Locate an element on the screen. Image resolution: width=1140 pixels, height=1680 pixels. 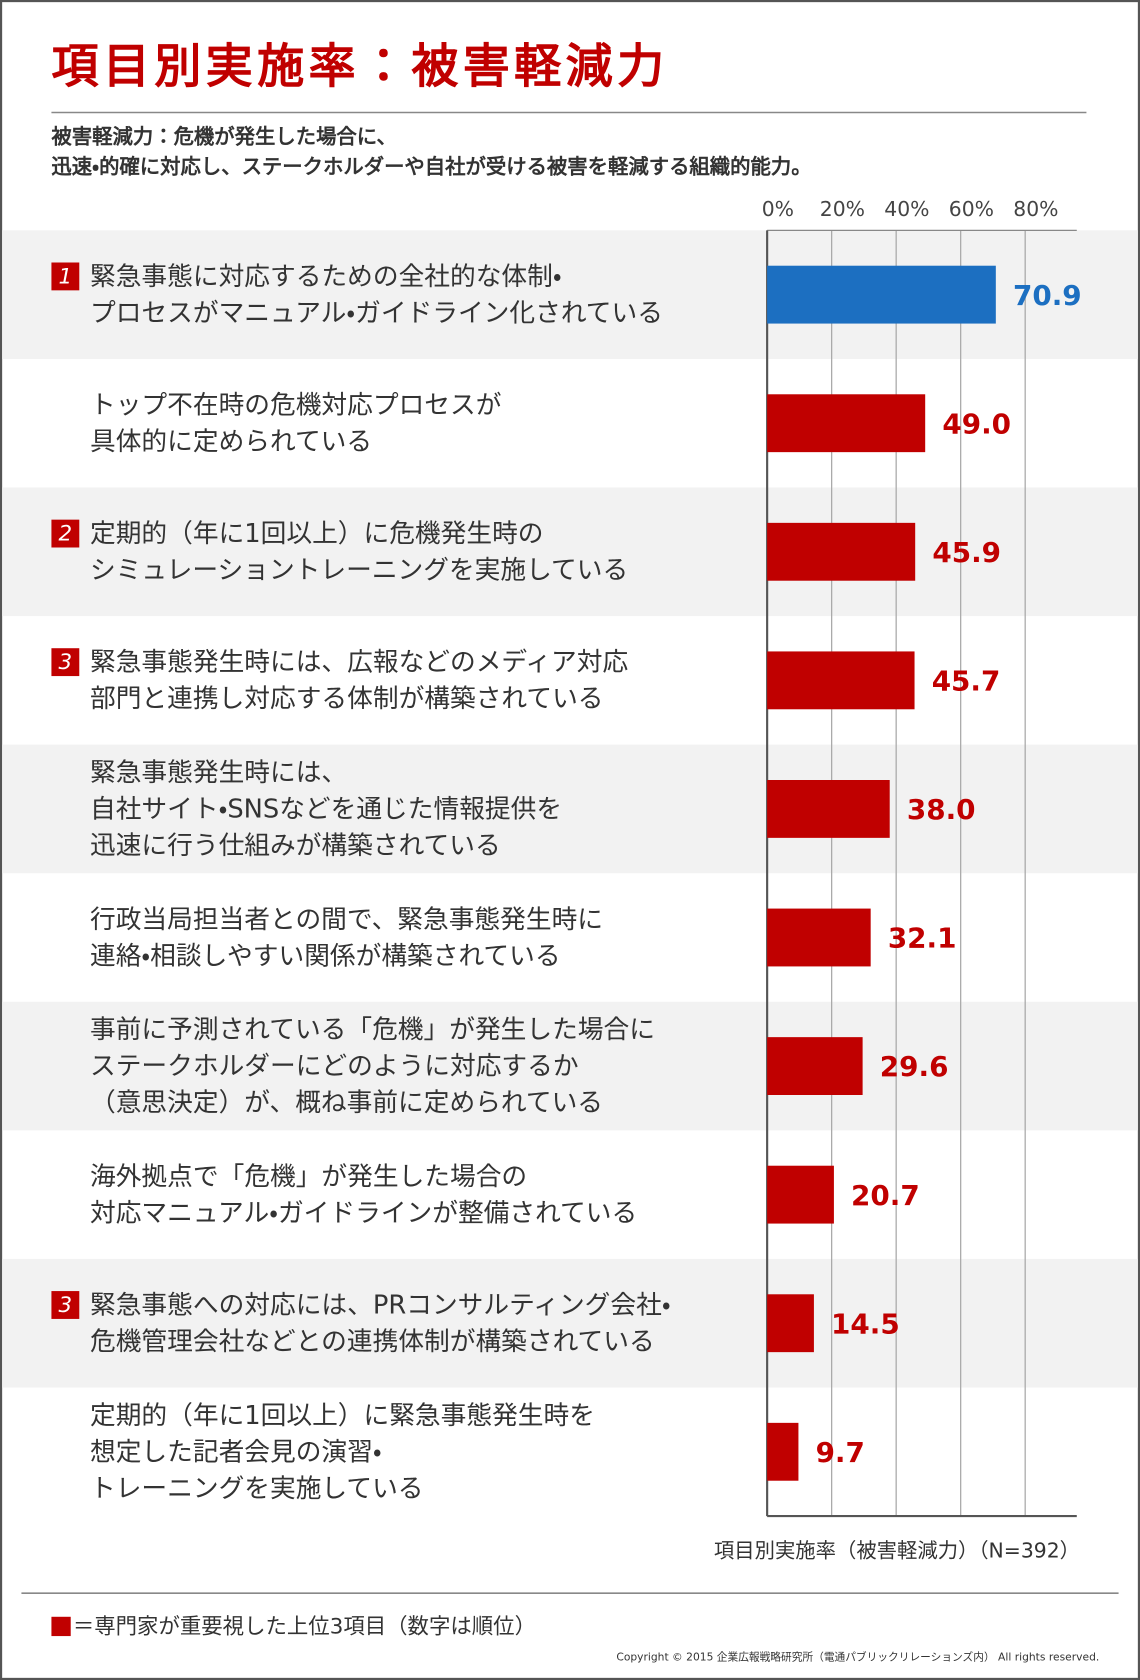
value-label: 70.9 is located at coordinates (1047, 295).